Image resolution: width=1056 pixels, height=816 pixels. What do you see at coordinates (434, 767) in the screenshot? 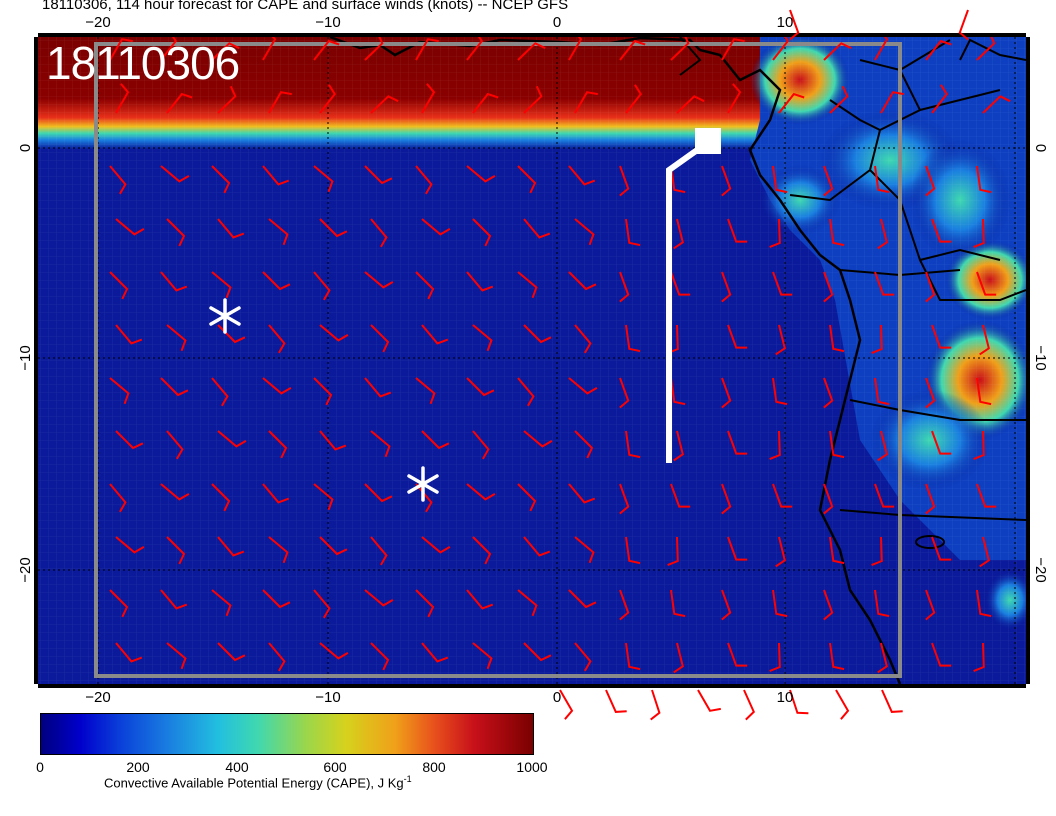
I see `colorbar-tick: 800` at bounding box center [434, 767].